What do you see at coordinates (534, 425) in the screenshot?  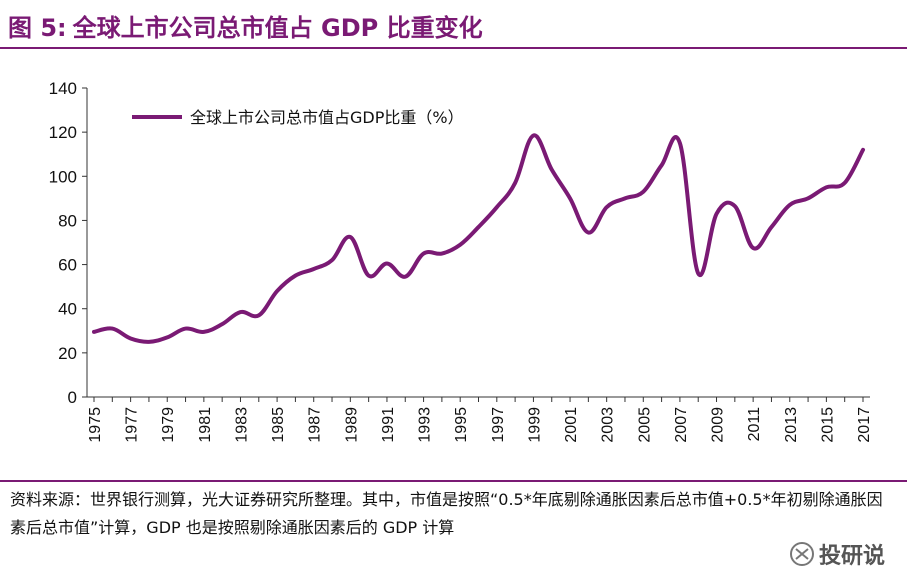 I see `x-tick-label: 1999` at bounding box center [534, 425].